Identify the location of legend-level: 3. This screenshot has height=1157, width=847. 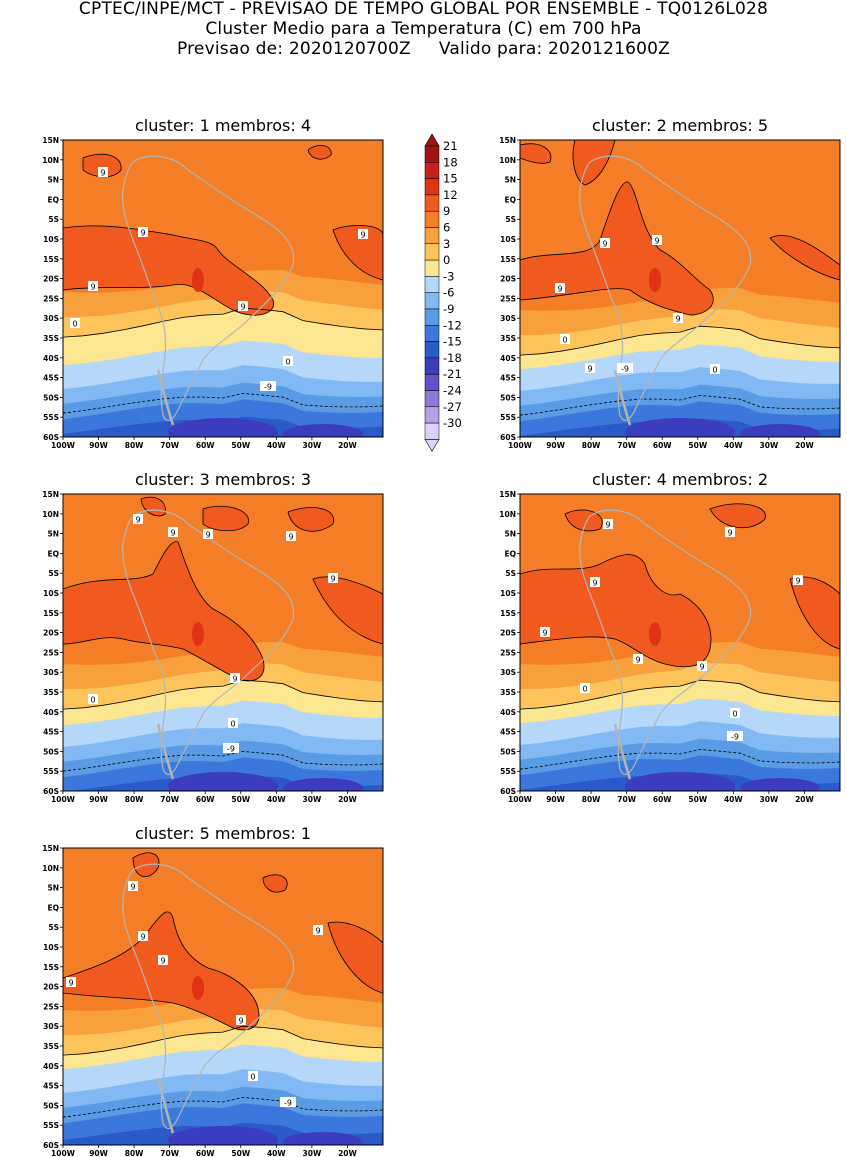
(446, 244).